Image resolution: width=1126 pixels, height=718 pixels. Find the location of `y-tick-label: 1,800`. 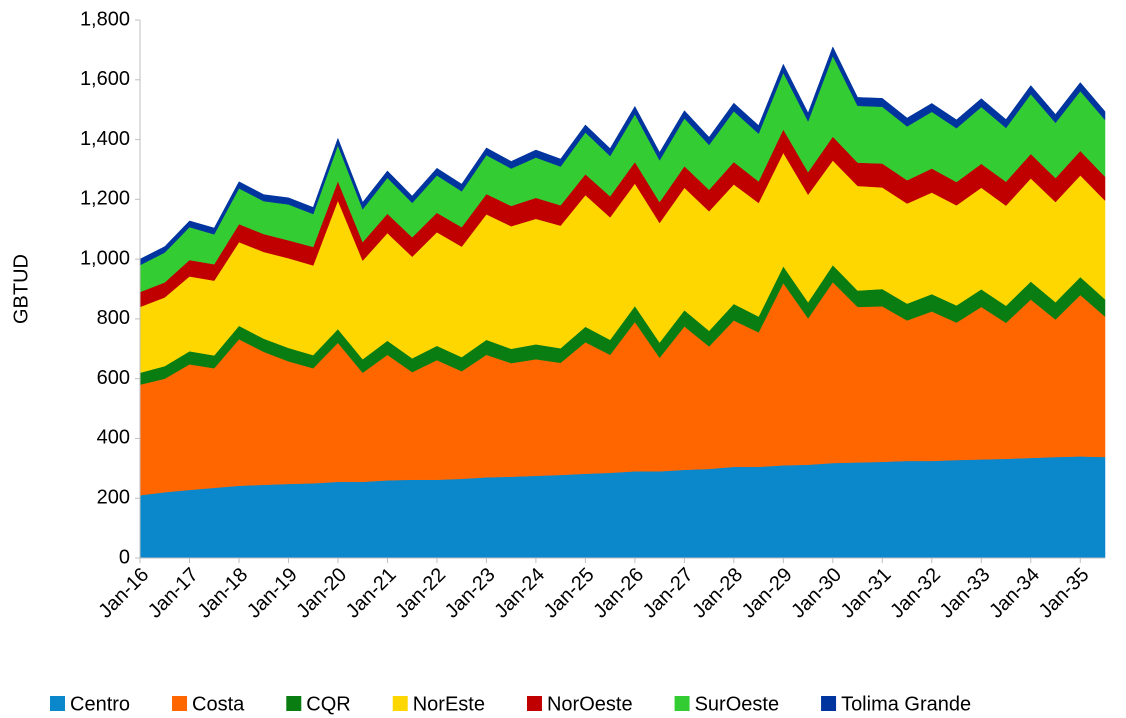

y-tick-label: 1,800 is located at coordinates (105, 19).